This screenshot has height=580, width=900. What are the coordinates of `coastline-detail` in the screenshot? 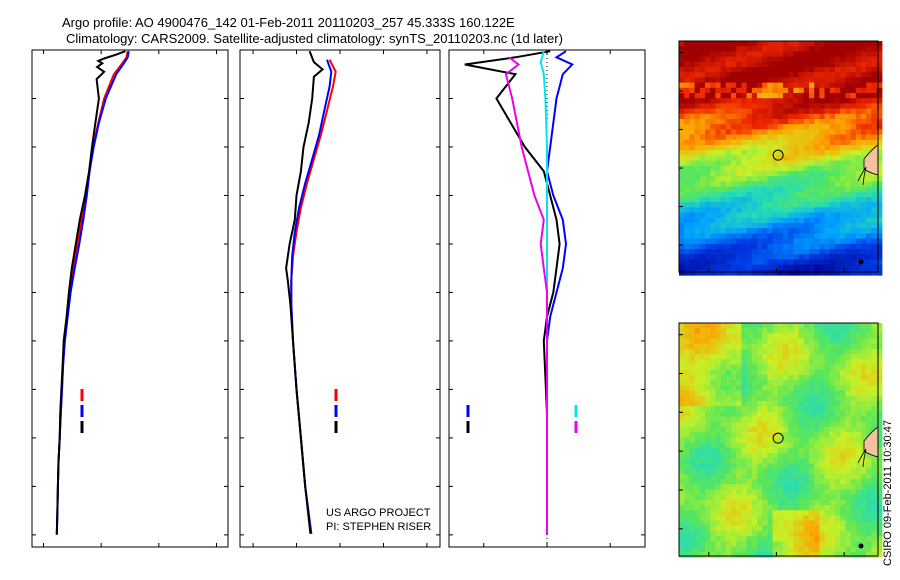 It's located at (862, 458).